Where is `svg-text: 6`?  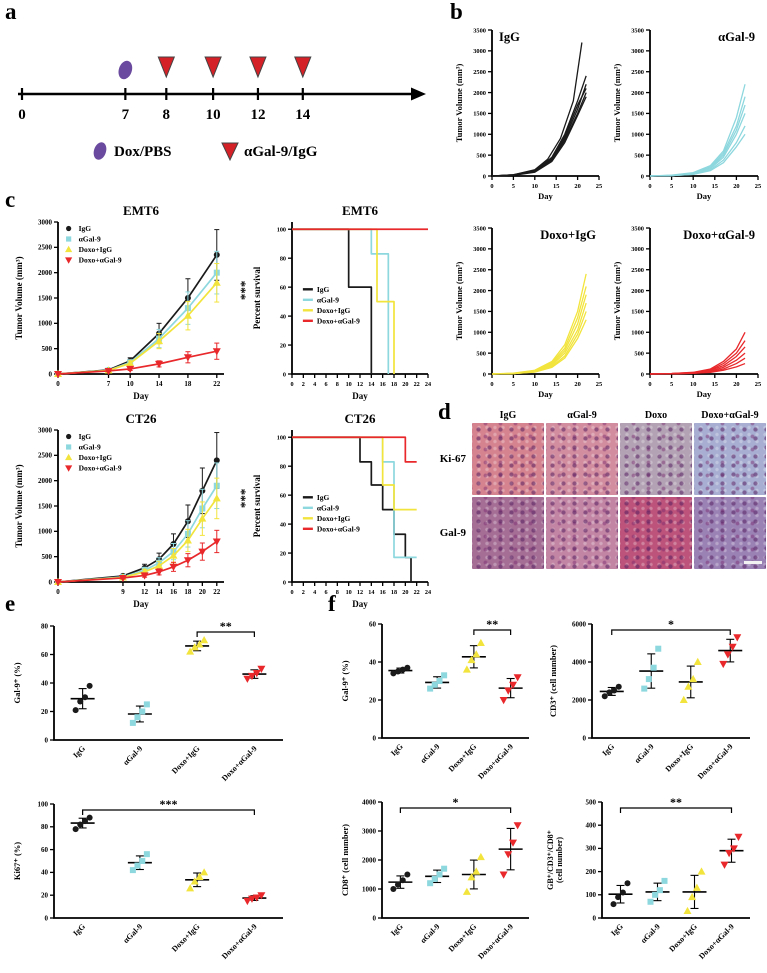
svg-text: 6 is located at coordinates (325, 384).